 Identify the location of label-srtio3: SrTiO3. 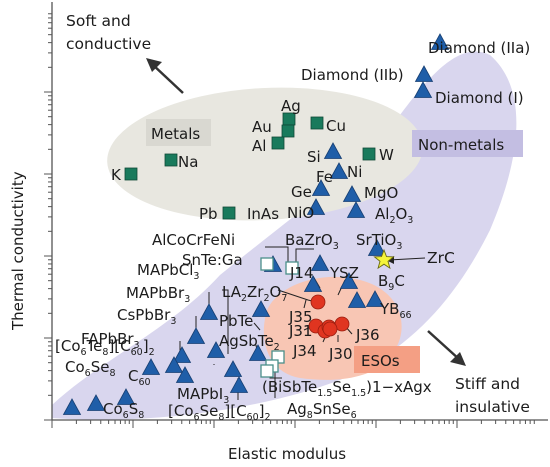
(379, 241).